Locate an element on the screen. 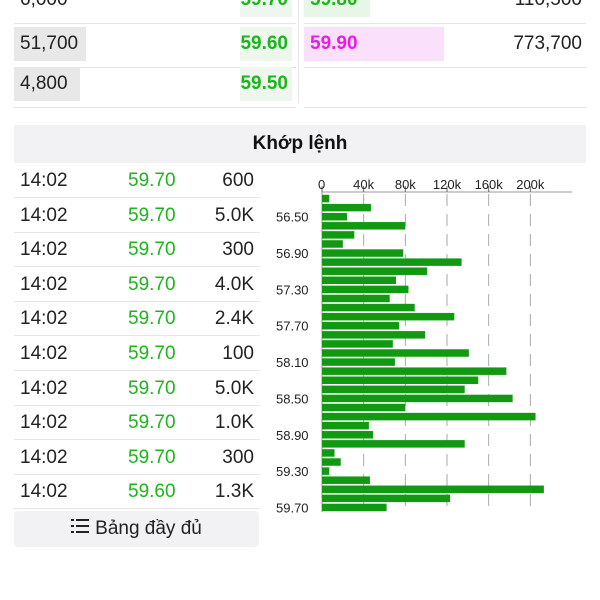 This screenshot has height=600, width=600. y-tick-label: 56.50 is located at coordinates (292, 217).